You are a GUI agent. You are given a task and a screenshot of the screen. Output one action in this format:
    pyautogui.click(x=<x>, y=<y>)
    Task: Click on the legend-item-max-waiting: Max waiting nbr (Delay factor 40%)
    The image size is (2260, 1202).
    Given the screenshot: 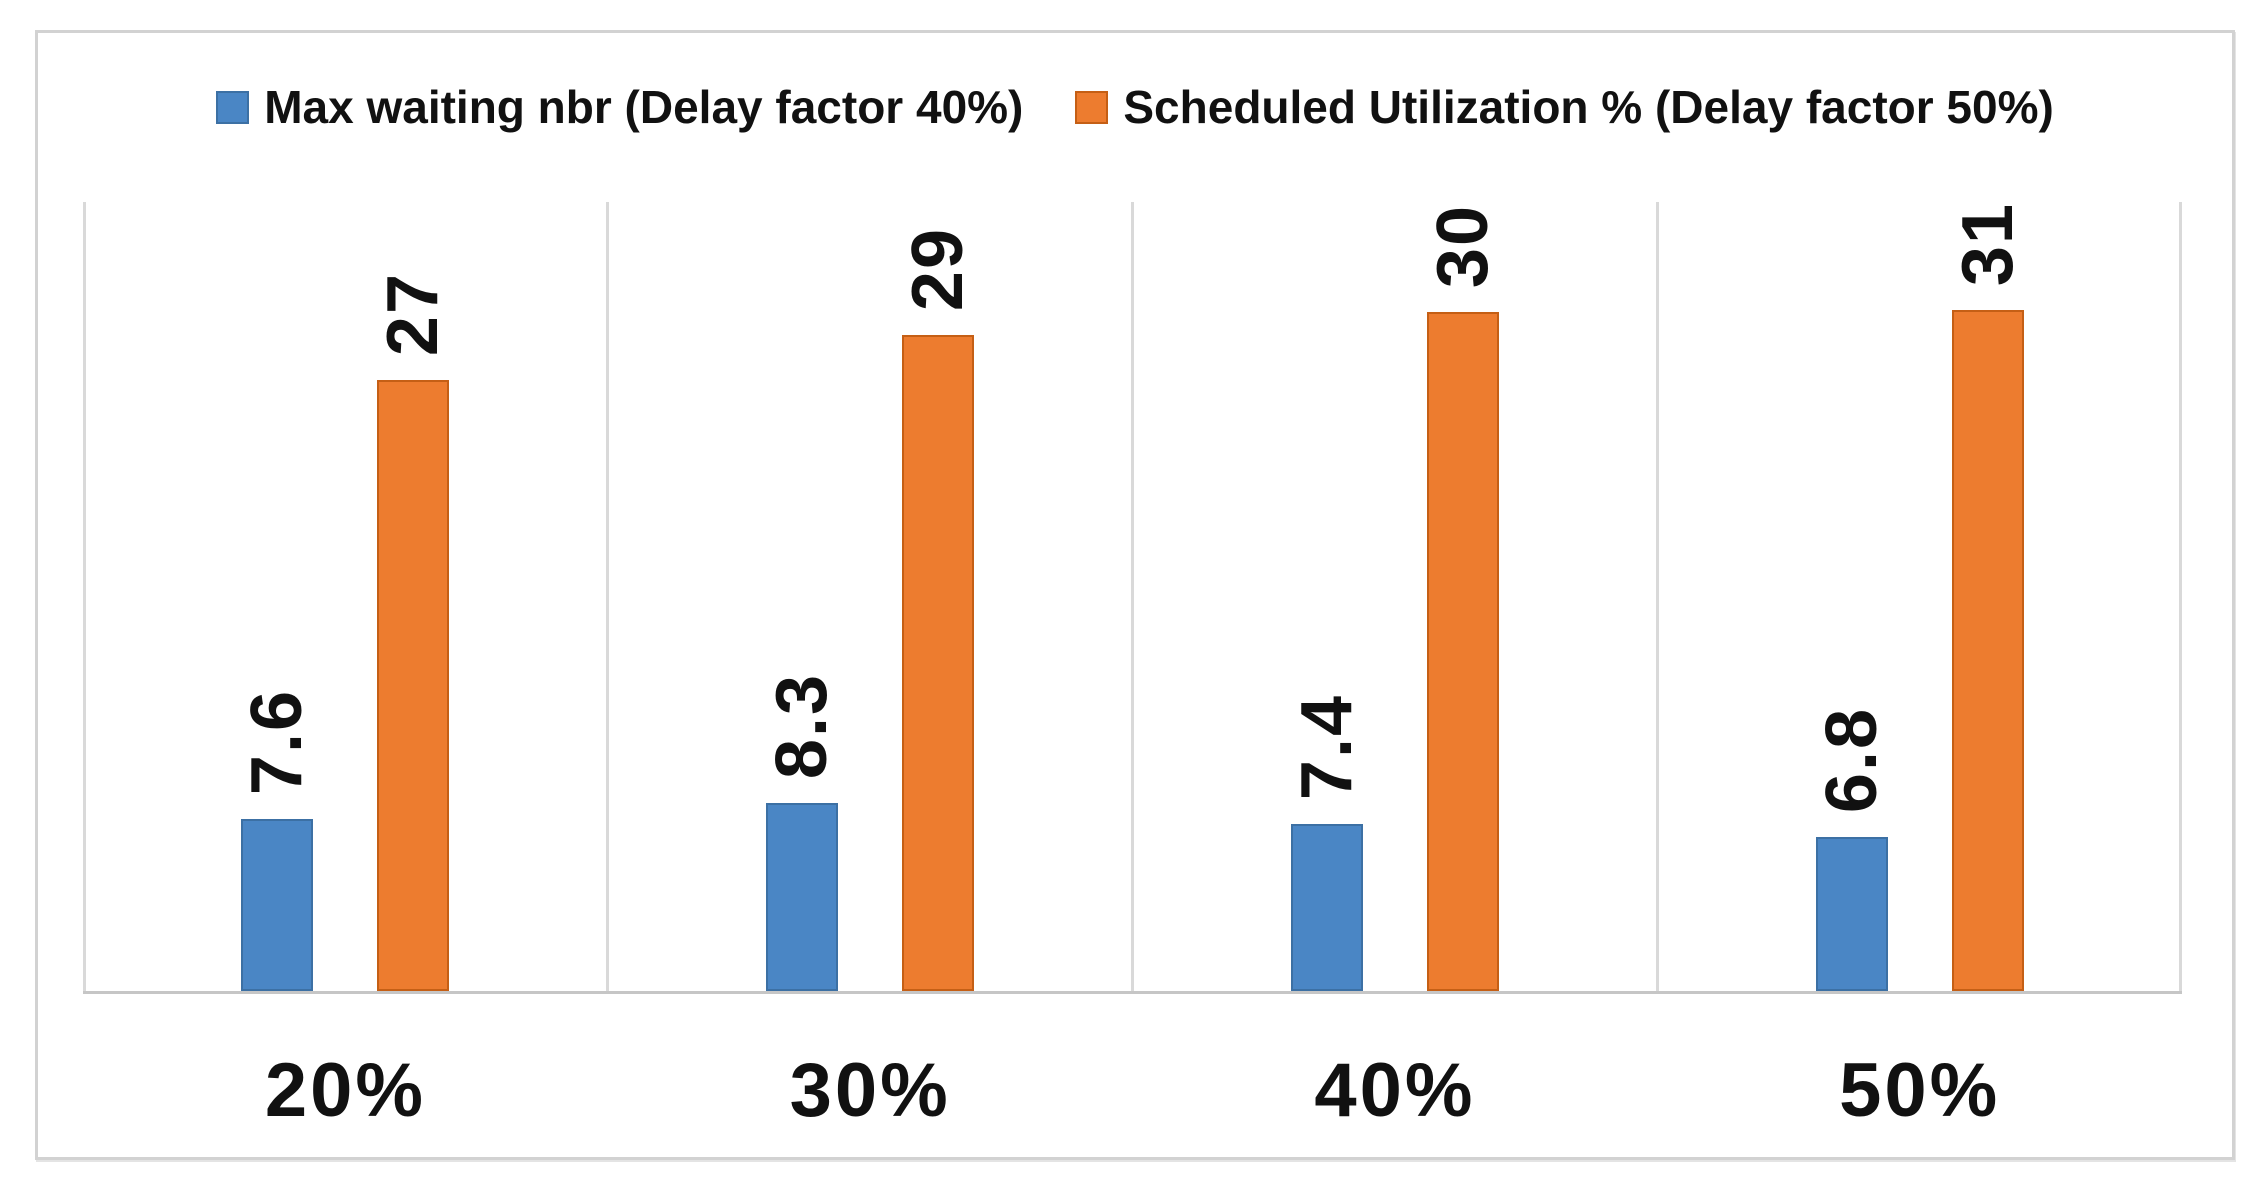 What is the action you would take?
    pyautogui.click(x=619, y=107)
    